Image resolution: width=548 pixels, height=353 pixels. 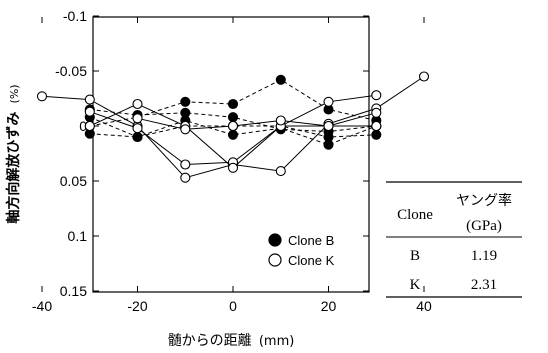 What do you see at coordinates (83, 126) in the screenshot?
I see `y-tick-label: 0` at bounding box center [83, 126].